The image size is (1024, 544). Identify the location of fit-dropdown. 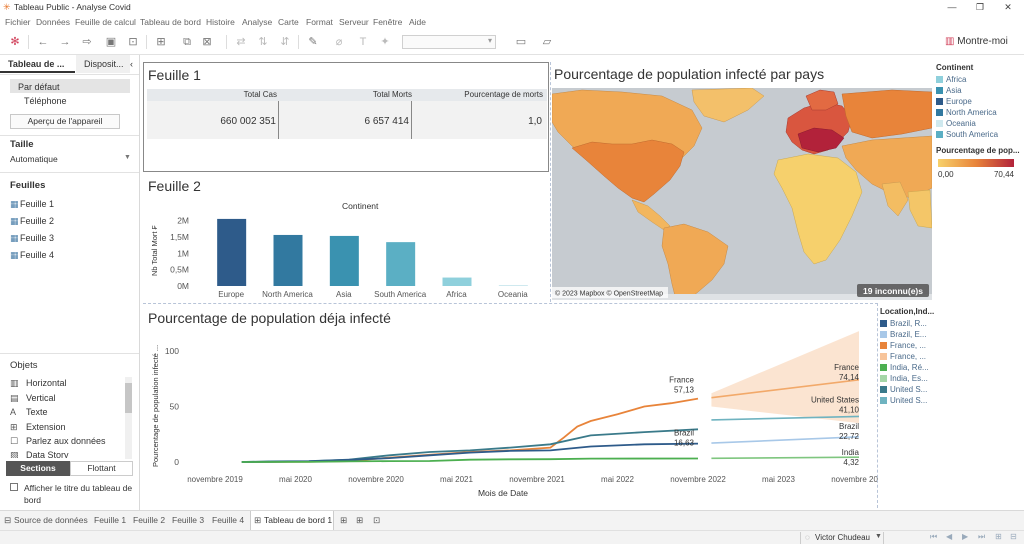
(449, 42).